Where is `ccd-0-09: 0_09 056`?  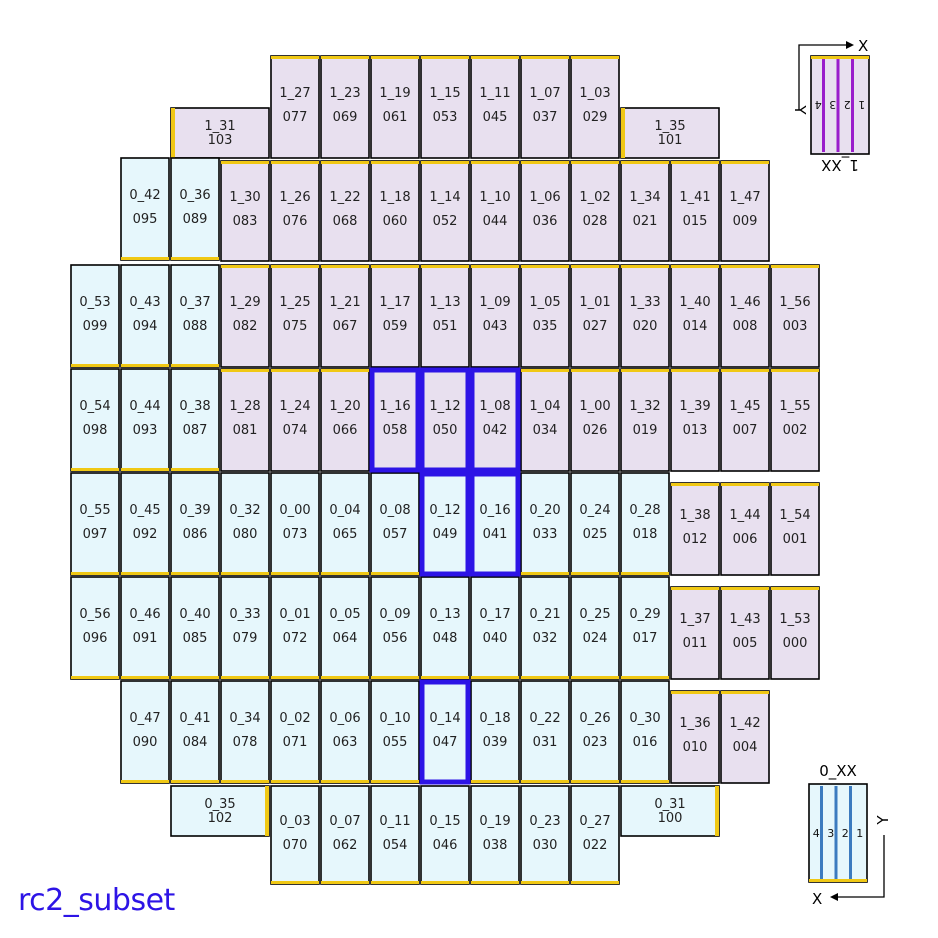 ccd-0-09: 0_09 056 is located at coordinates (395, 628).